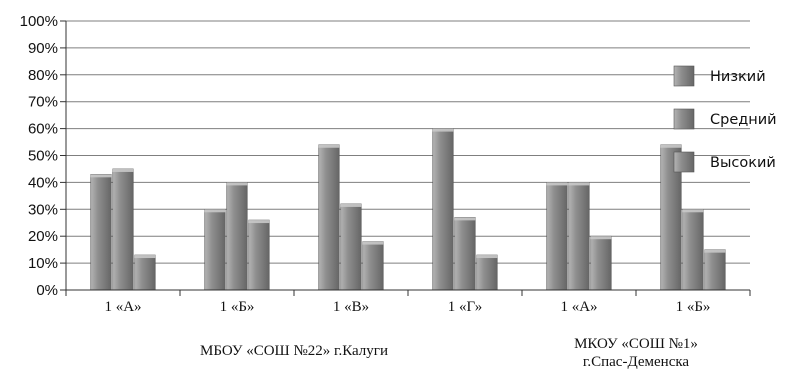  What do you see at coordinates (743, 163) in the screenshot?
I see `legend-label: Высокий` at bounding box center [743, 163].